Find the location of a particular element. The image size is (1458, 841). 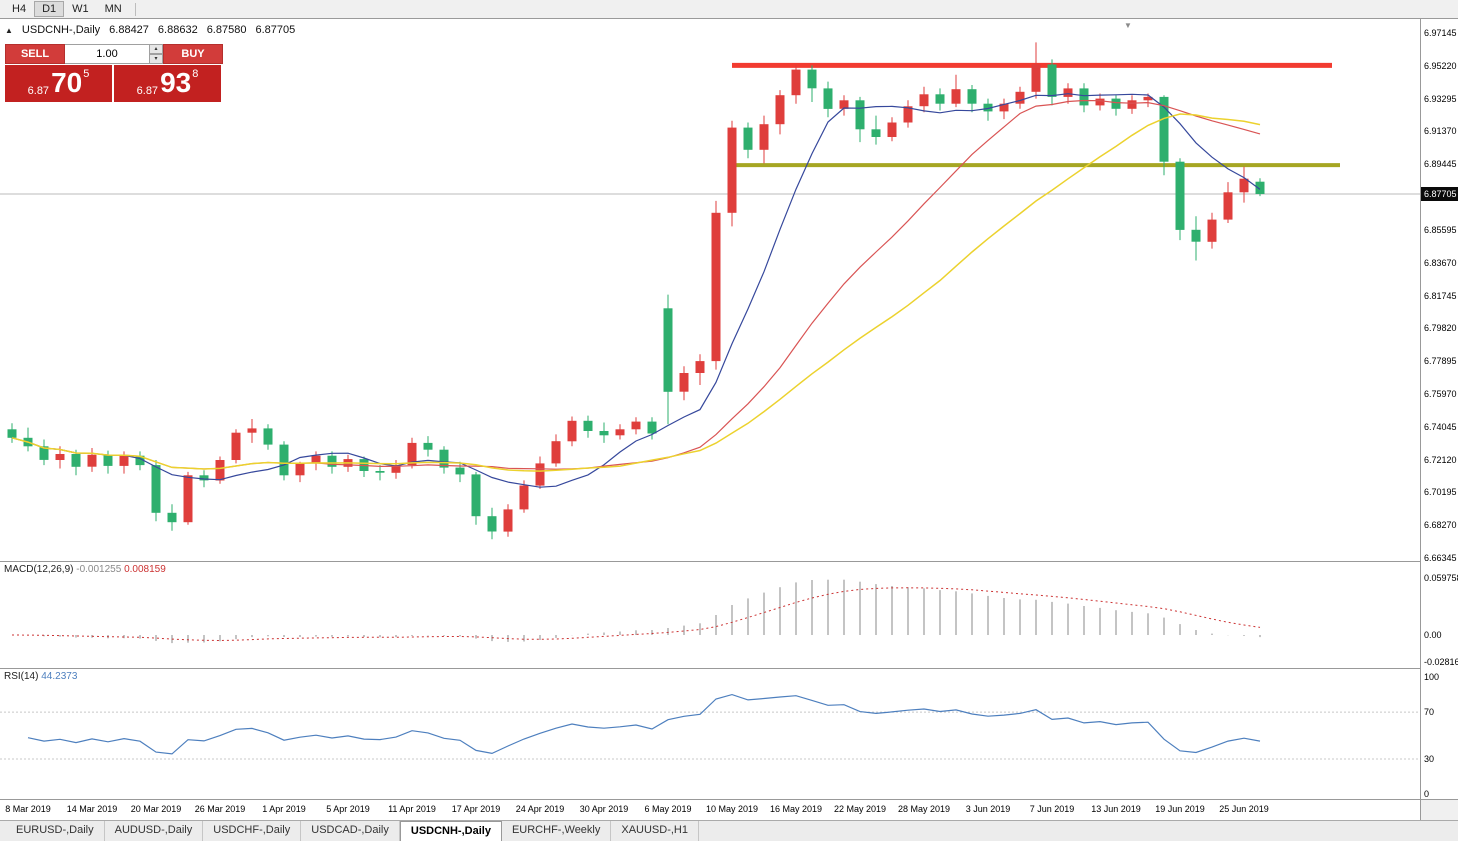

time-axis-label: 24 Apr 2019 is located at coordinates (540, 809).